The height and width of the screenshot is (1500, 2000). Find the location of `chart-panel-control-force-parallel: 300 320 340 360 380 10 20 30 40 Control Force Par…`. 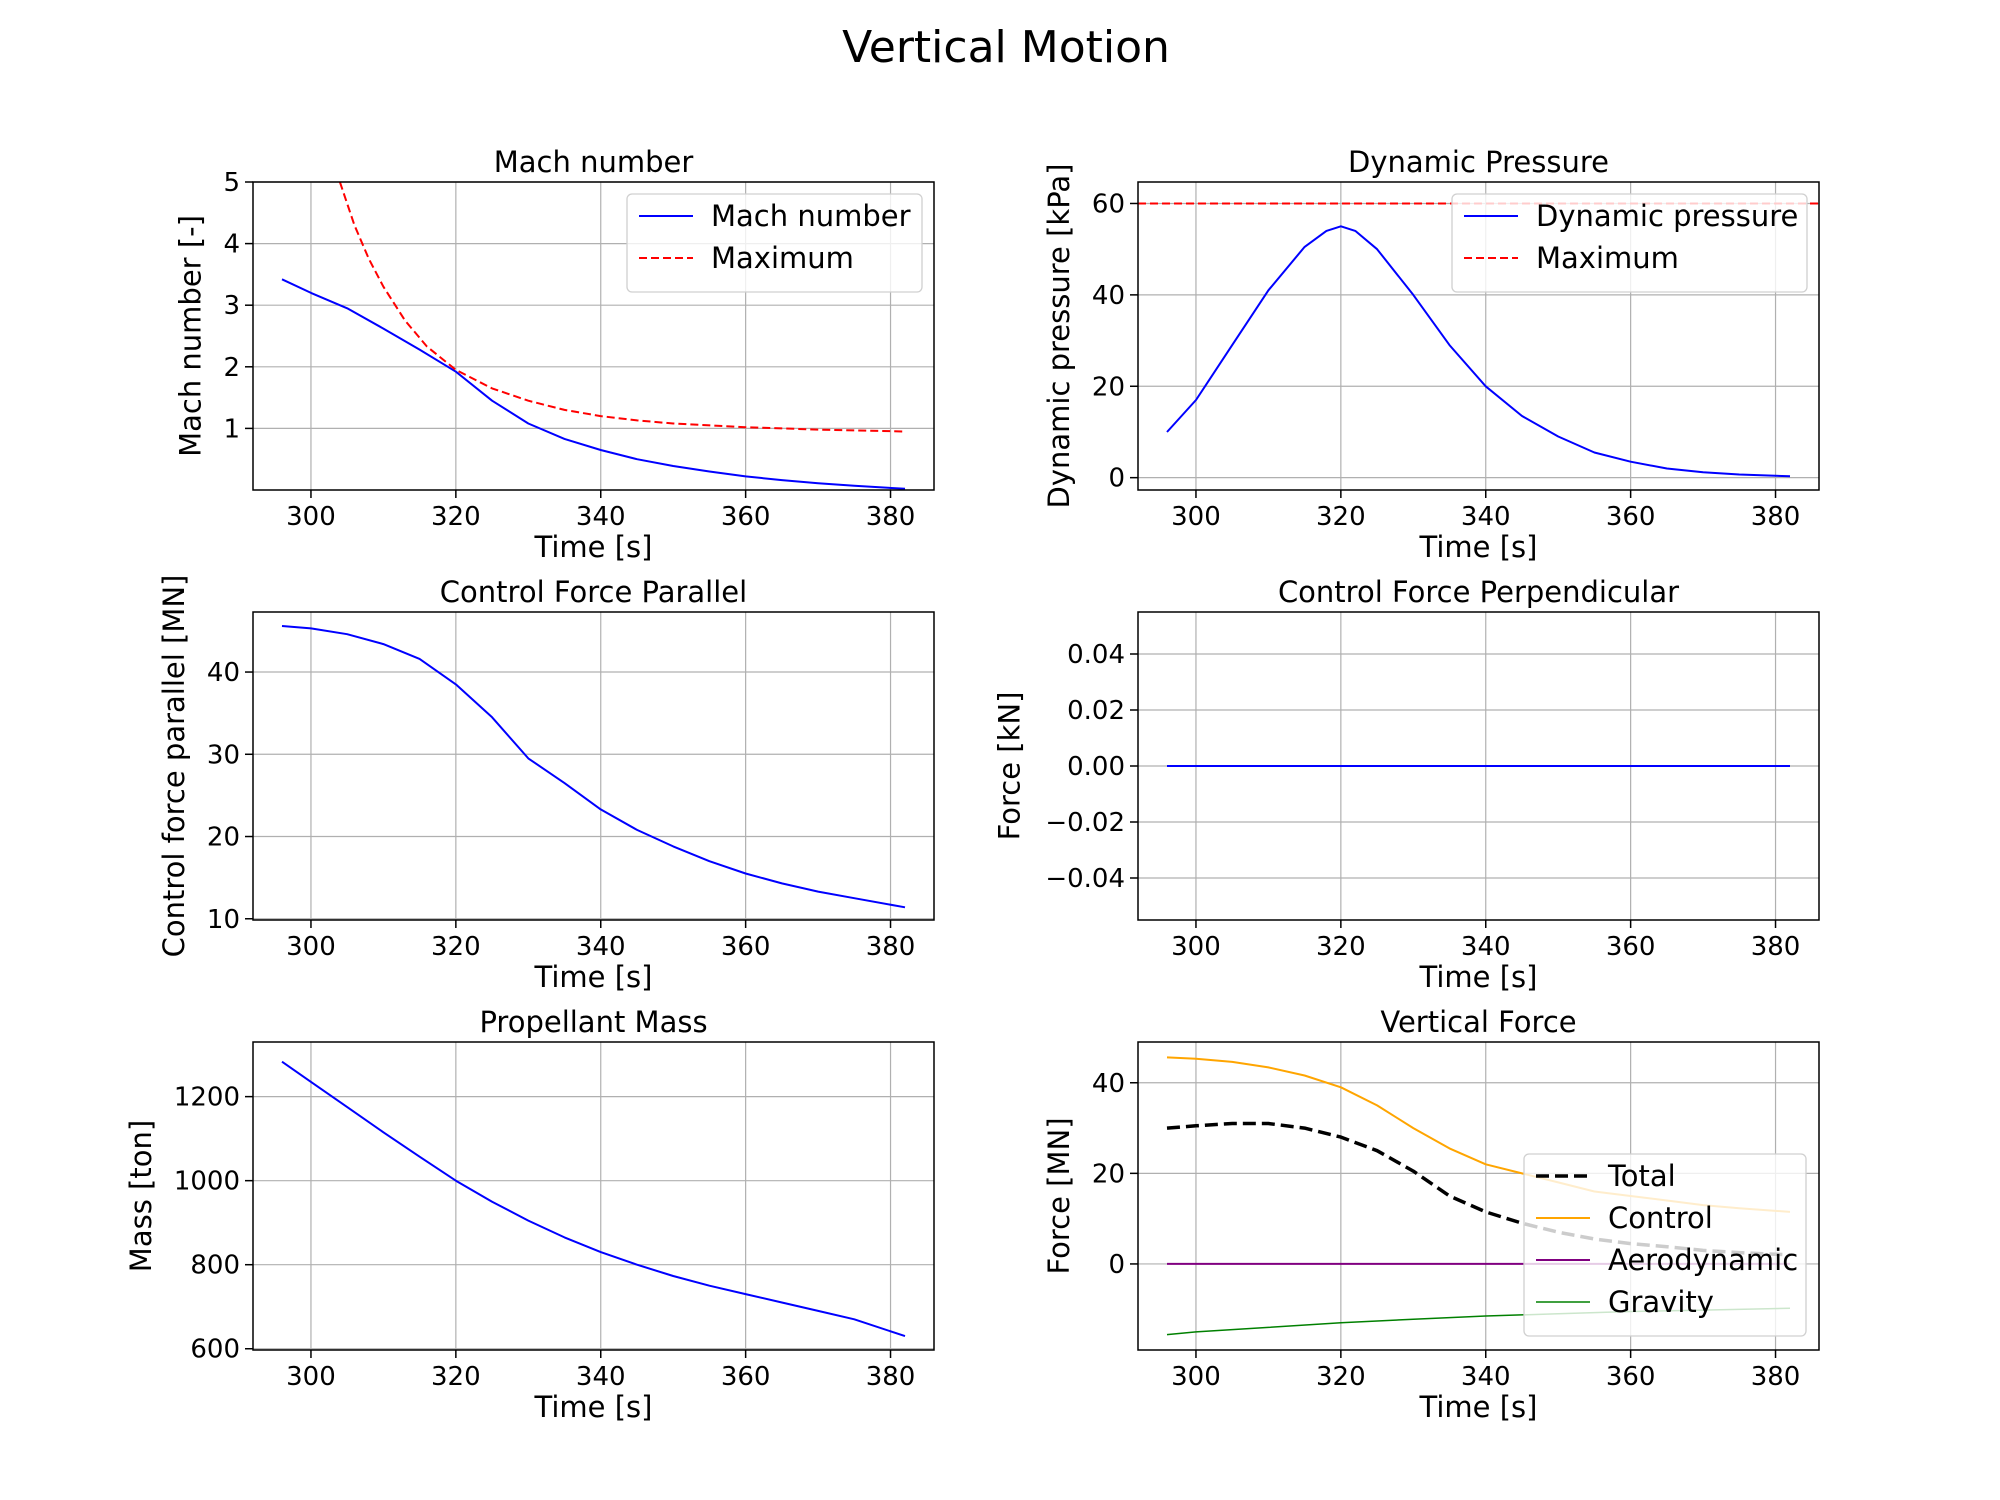

chart-panel-control-force-parallel: 300 320 340 360 380 10 20 30 40 Control Force Par… is located at coordinates (546, 784).